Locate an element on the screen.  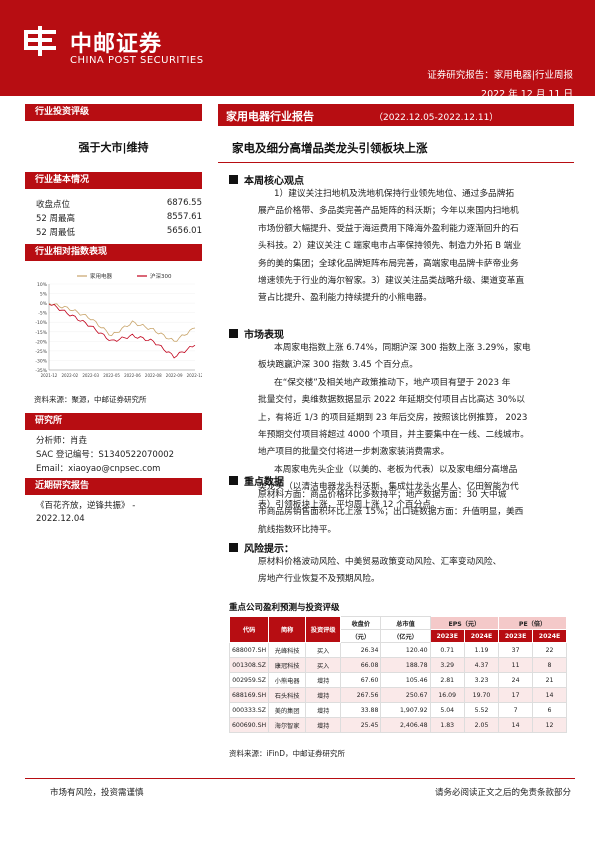
table-cell: 001308.SZ is located at coordinates (249, 665).